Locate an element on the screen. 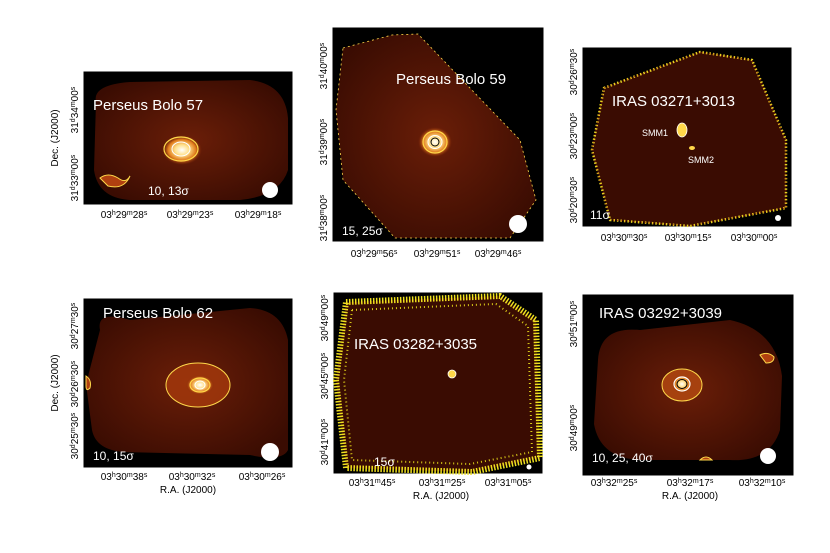  contour-levels: 10, 13σ is located at coordinates (168, 191).